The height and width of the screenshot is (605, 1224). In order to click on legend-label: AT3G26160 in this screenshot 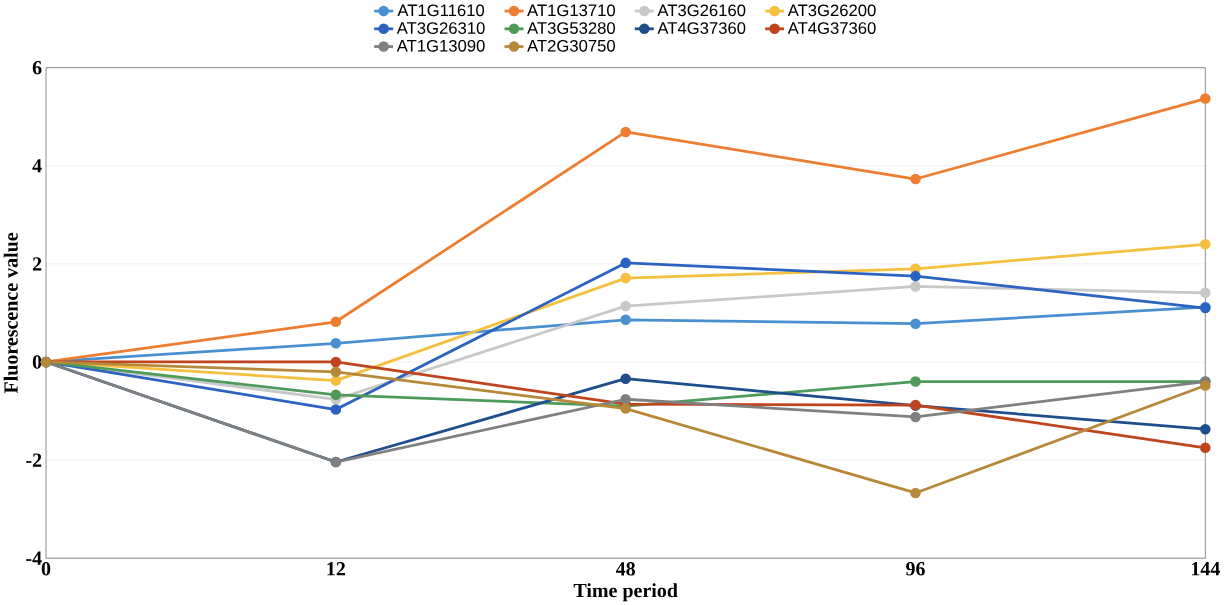, I will do `click(701, 10)`.